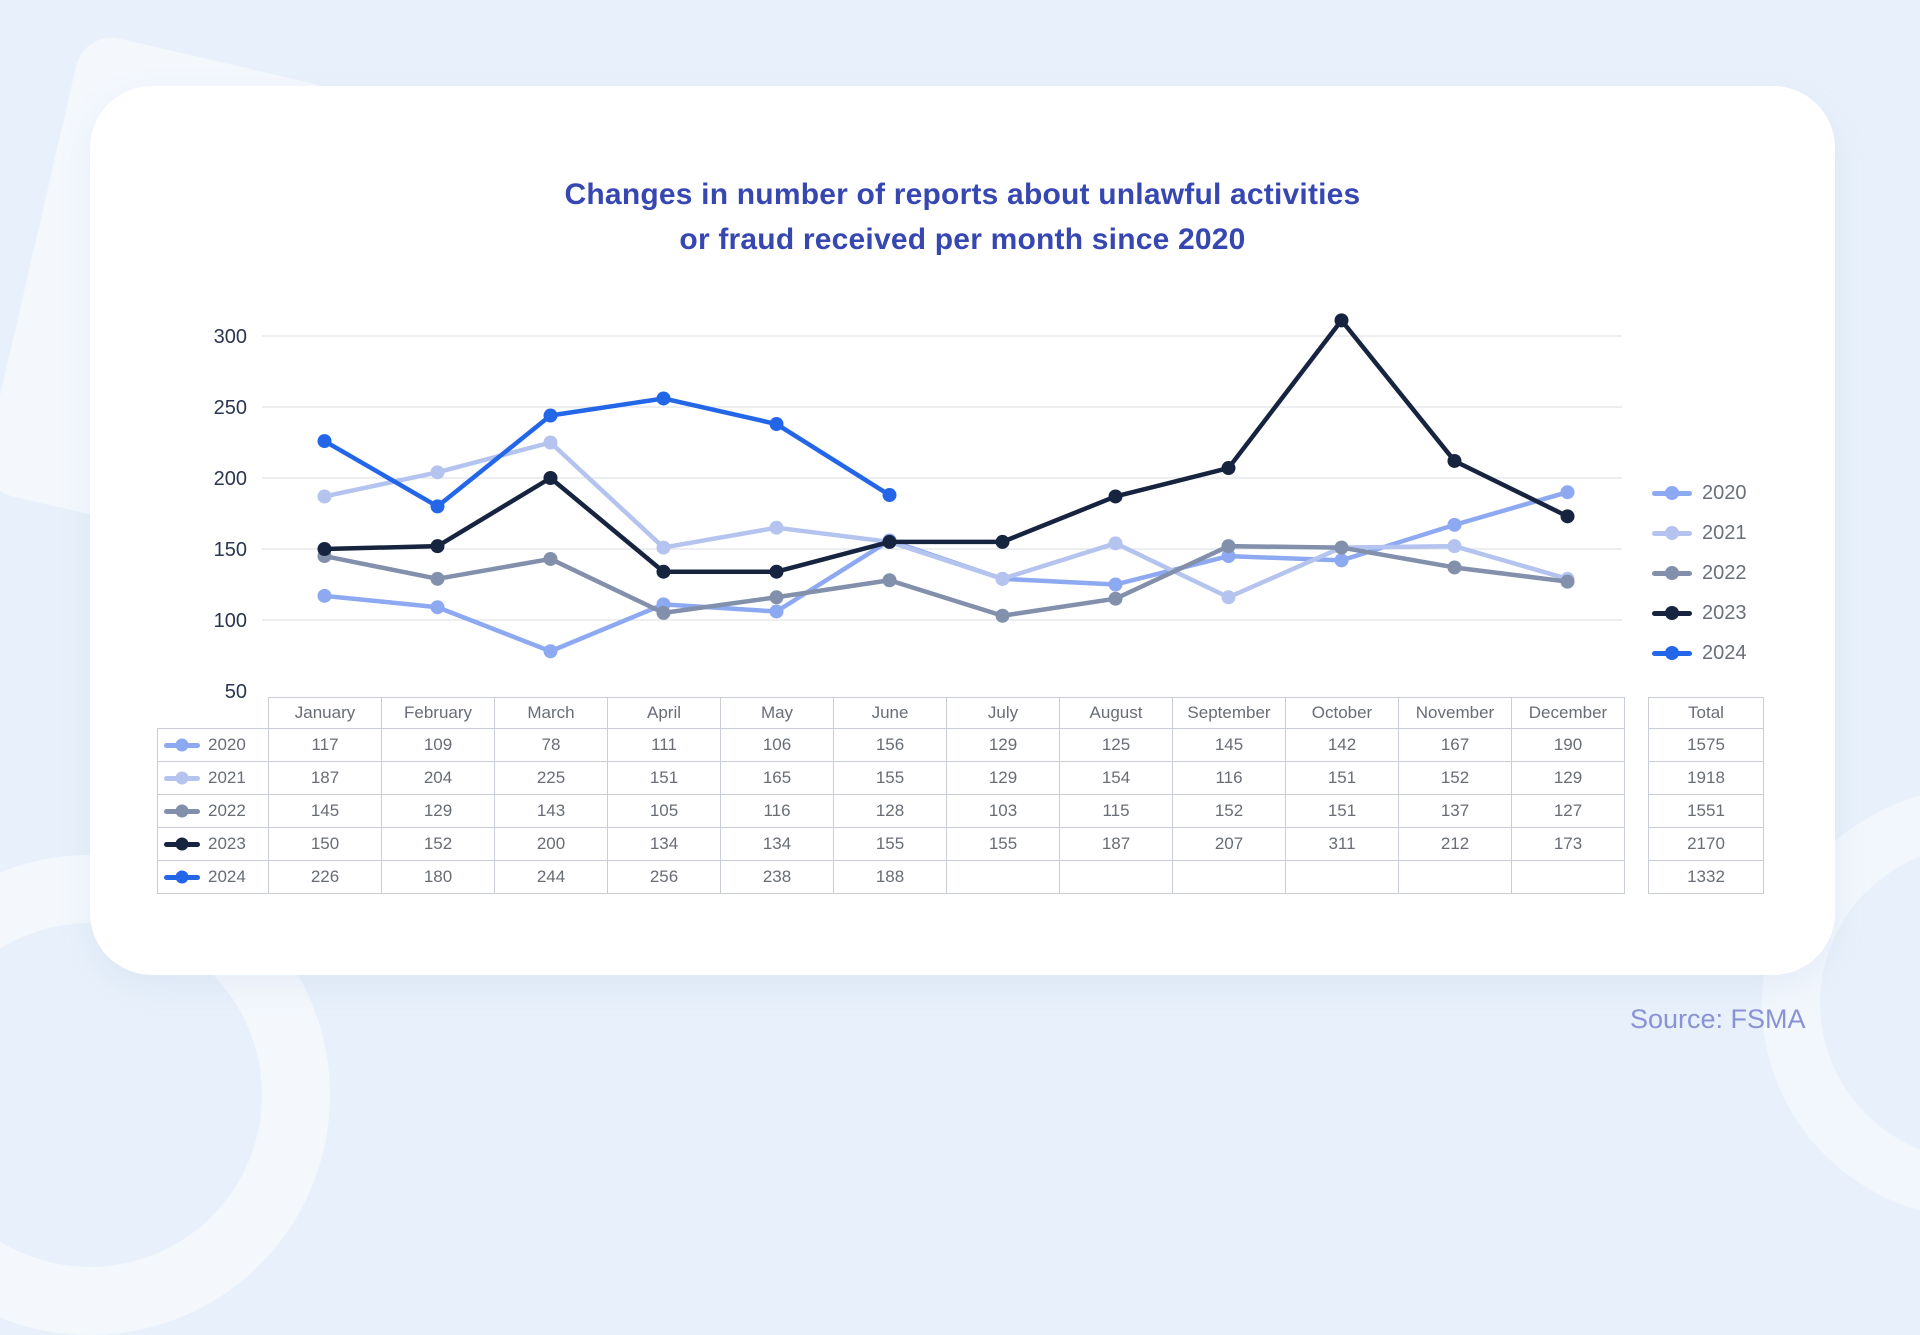 Image resolution: width=1920 pixels, height=1335 pixels. Describe the element at coordinates (1003, 713) in the screenshot. I see `month-header-cell: July` at that location.